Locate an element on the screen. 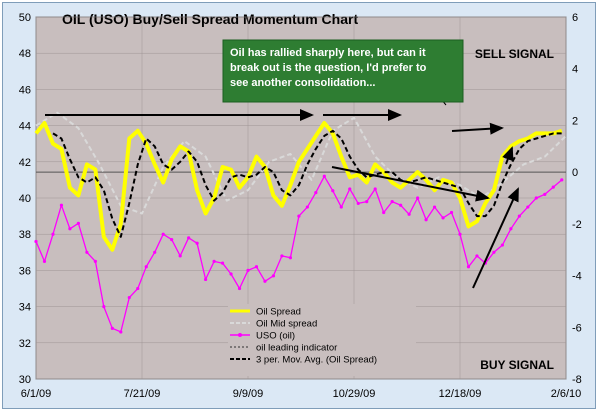 The height and width of the screenshot is (413, 600). y-left-tick-label: 50 is located at coordinates (25, 18).